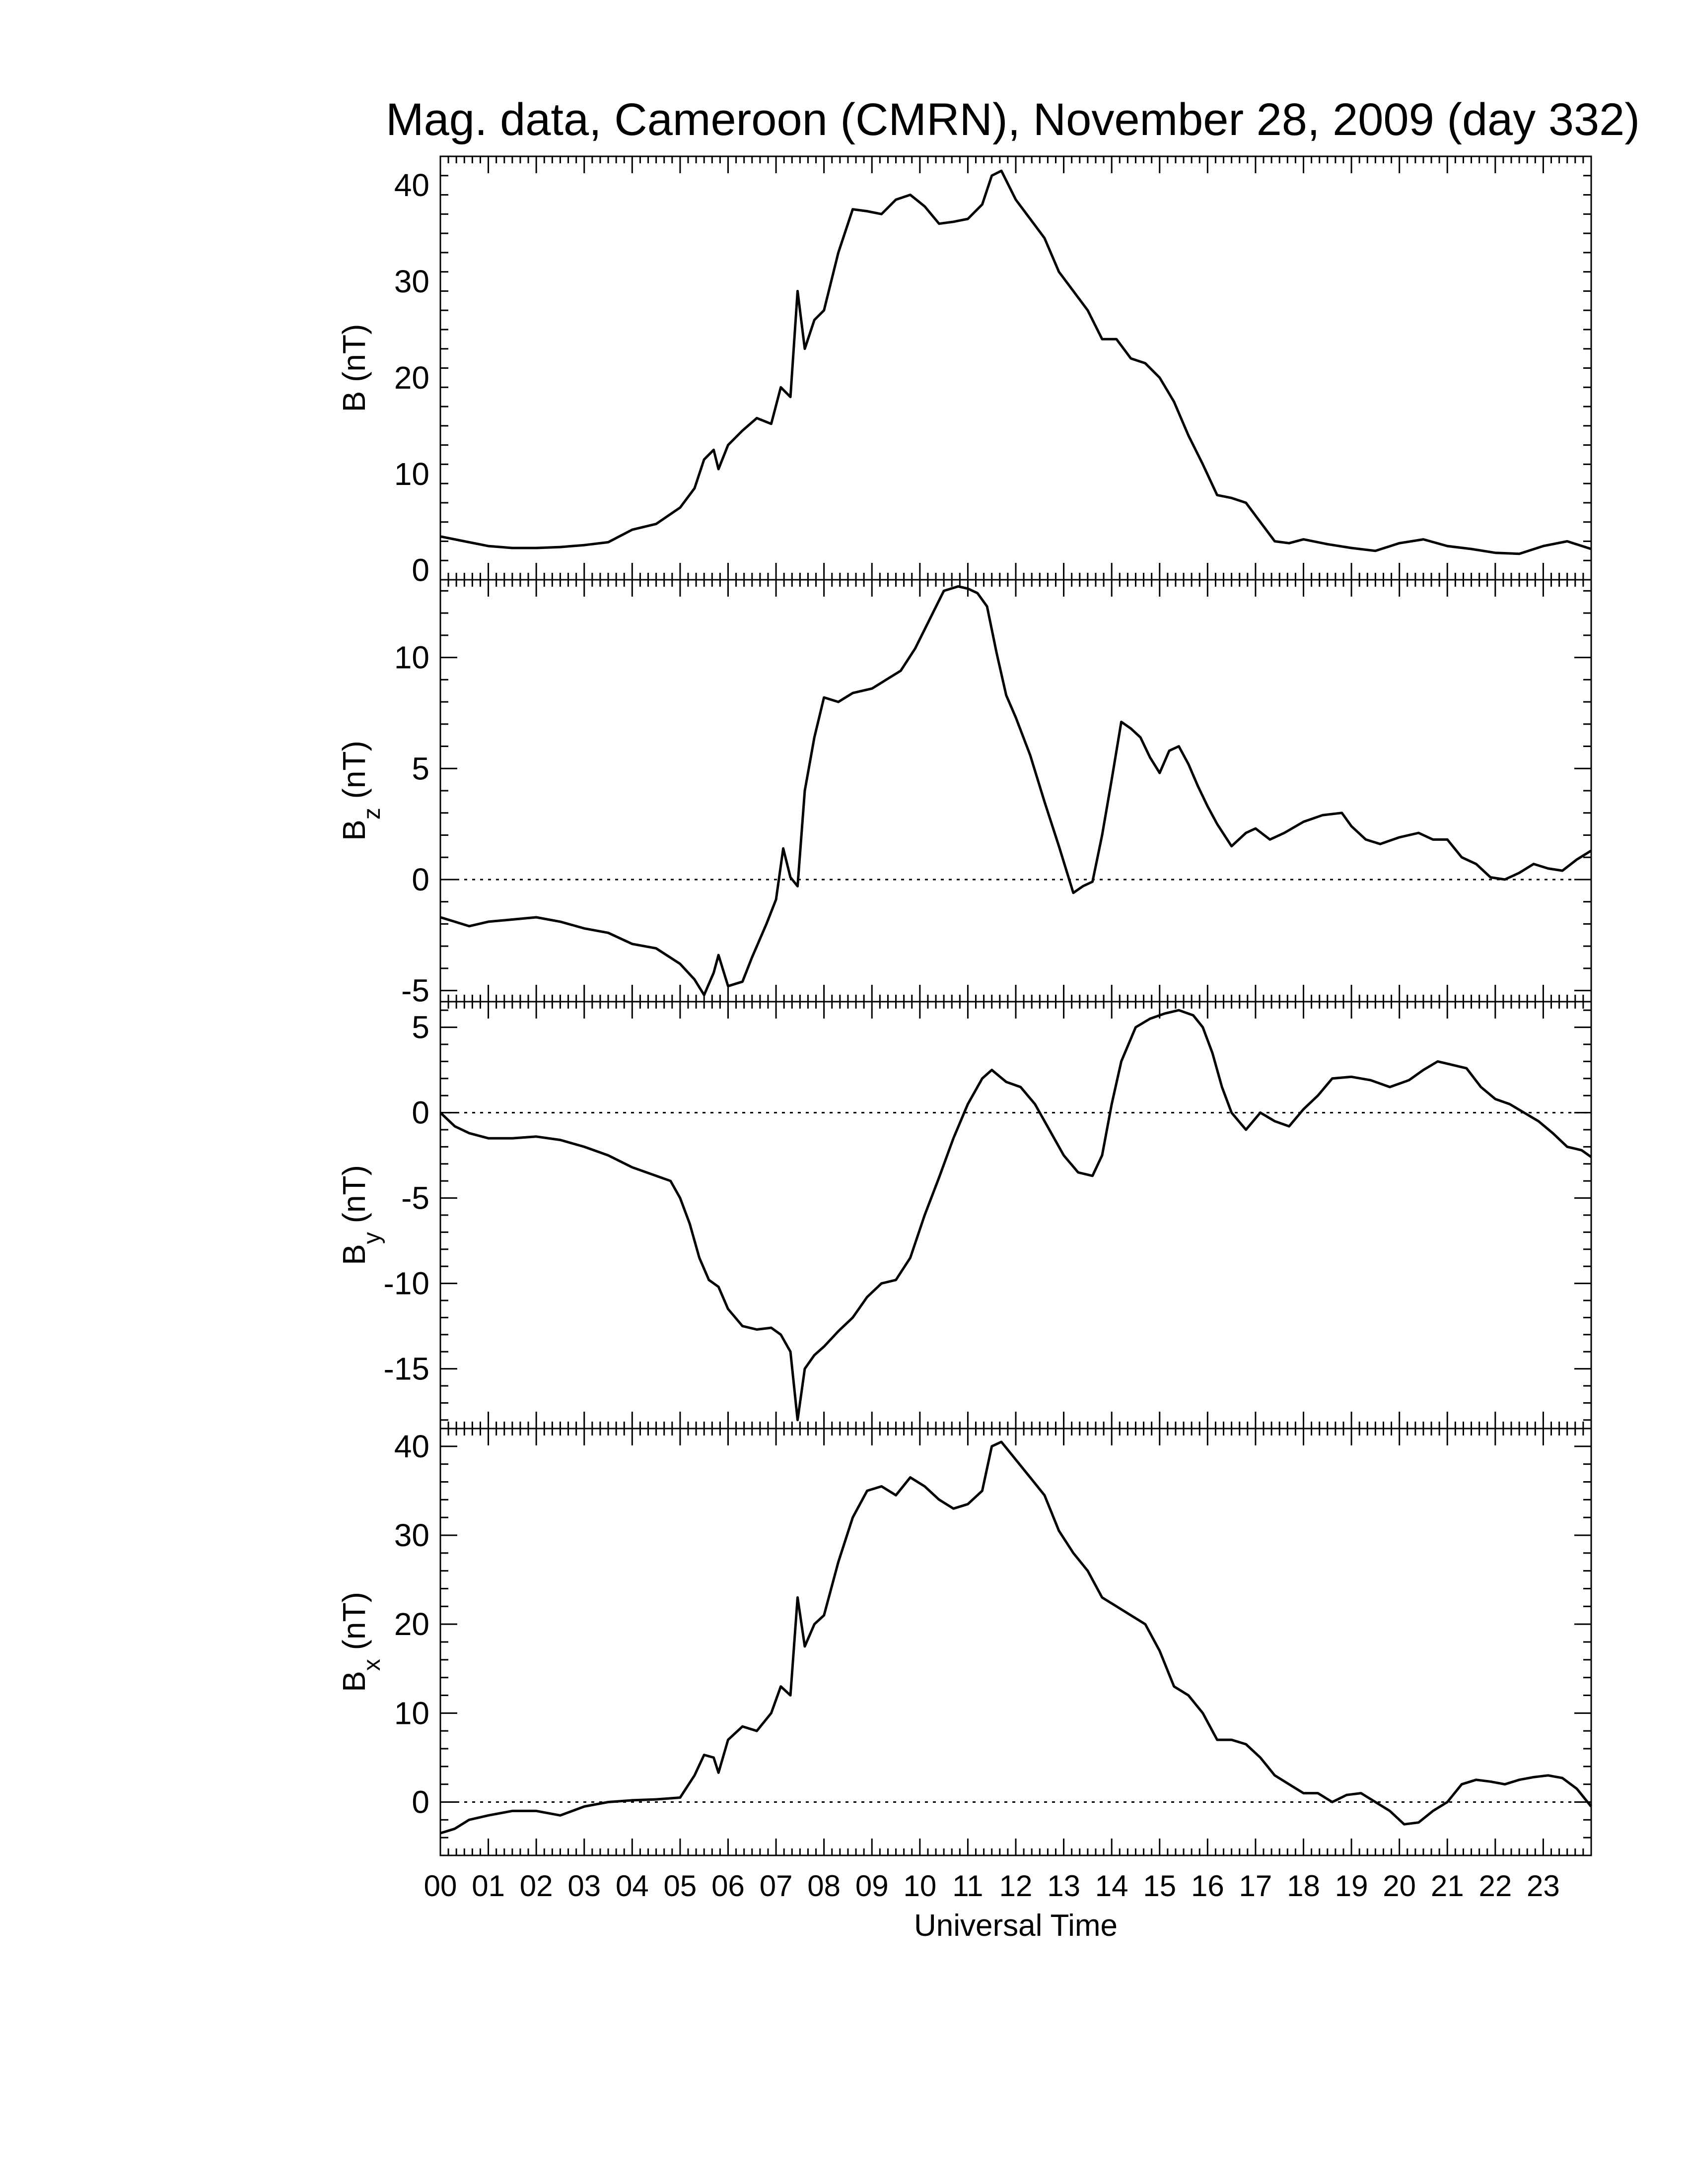 The image size is (1688, 2184). What do you see at coordinates (372, 1665) in the screenshot?
I see `y-axis-label-subscript: x` at bounding box center [372, 1665].